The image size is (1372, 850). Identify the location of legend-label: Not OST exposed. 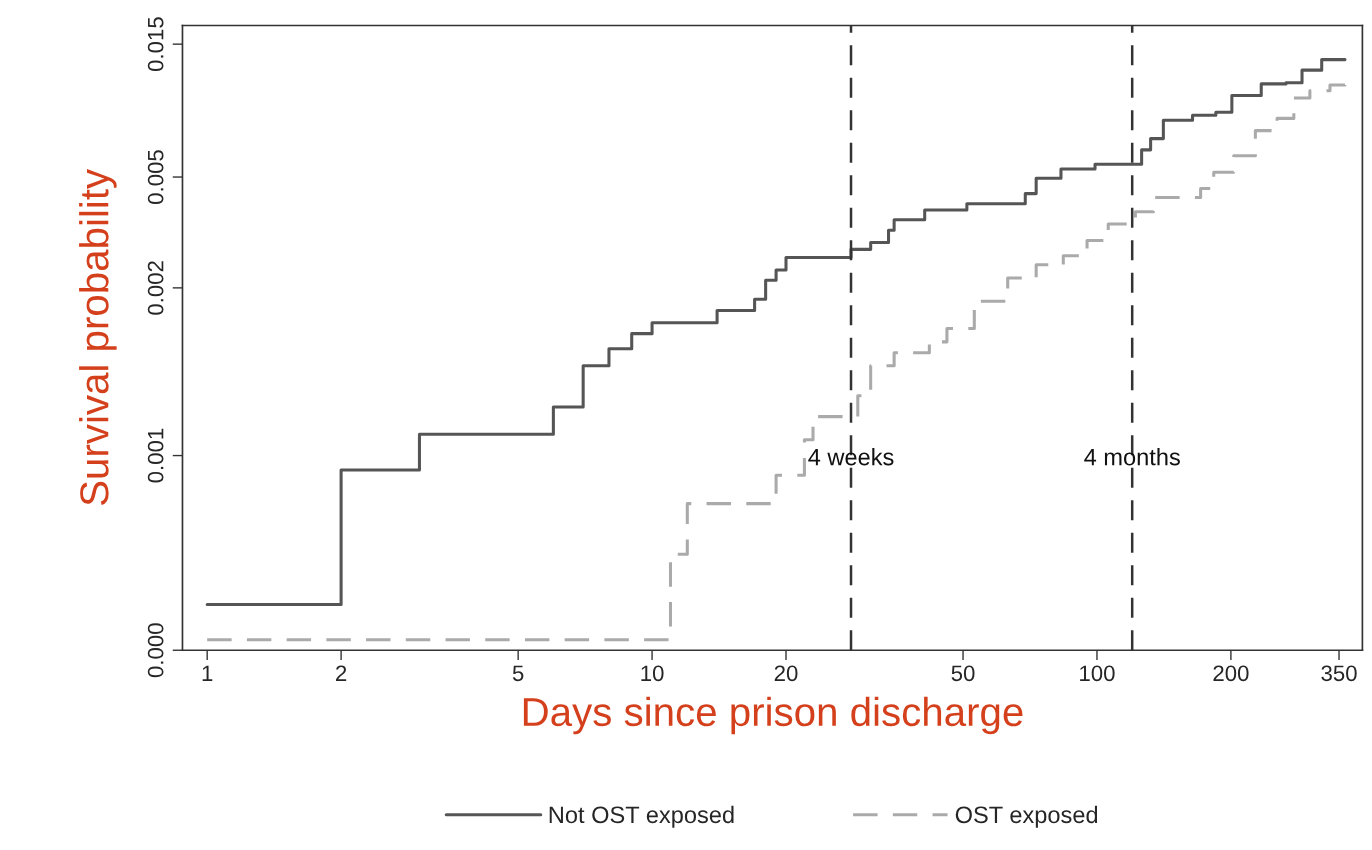
(641, 816).